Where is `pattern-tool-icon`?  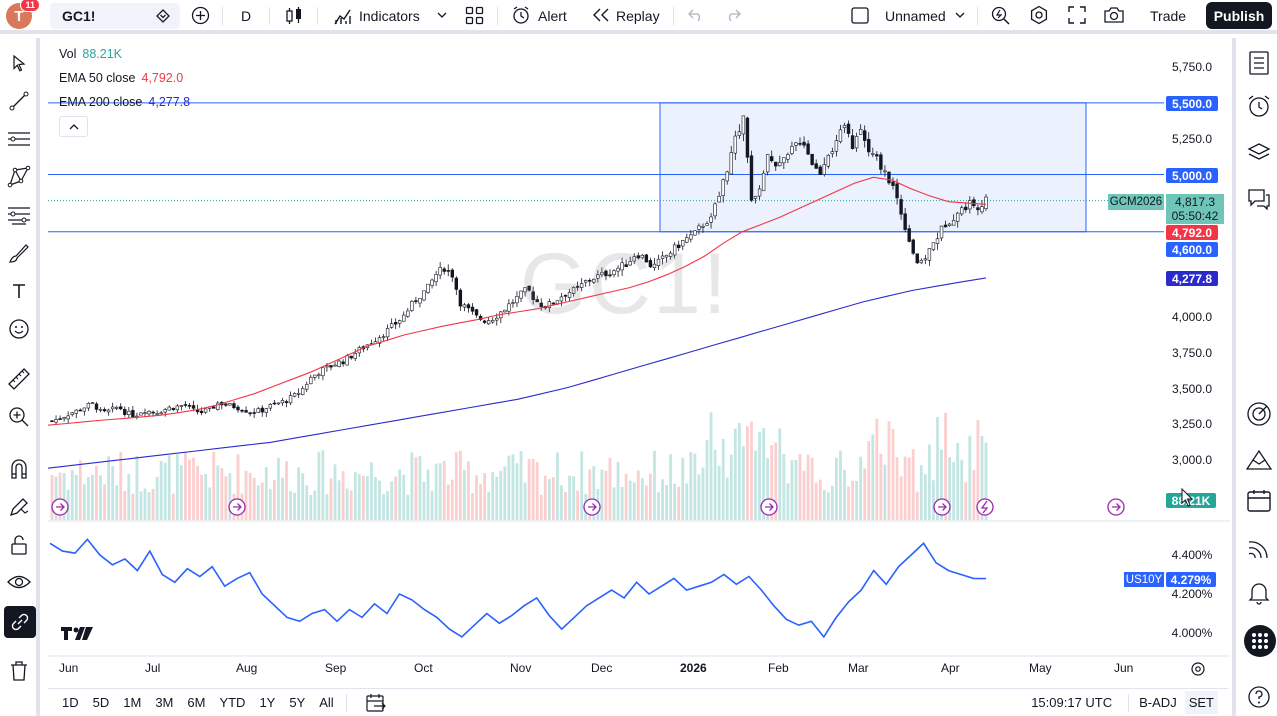
pattern-tool-icon is located at coordinates (19, 177).